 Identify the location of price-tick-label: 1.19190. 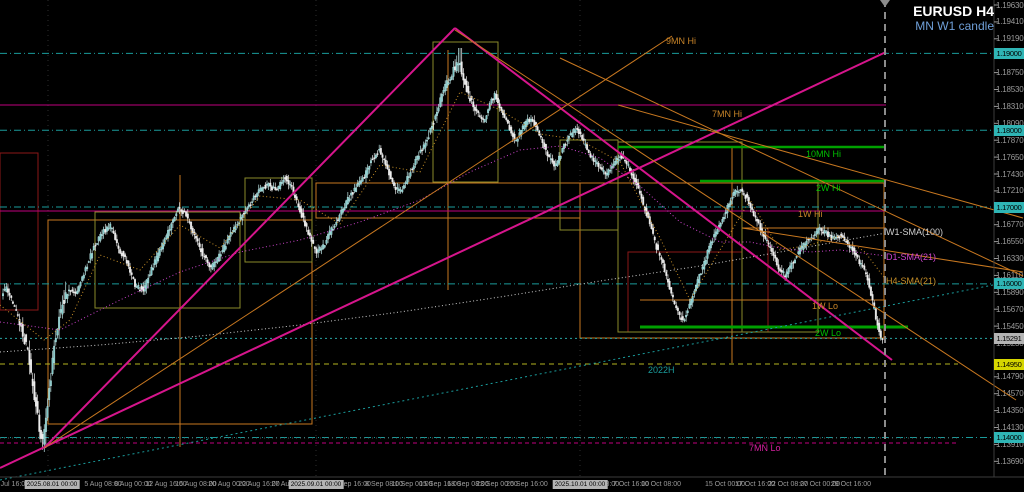
(1010, 39).